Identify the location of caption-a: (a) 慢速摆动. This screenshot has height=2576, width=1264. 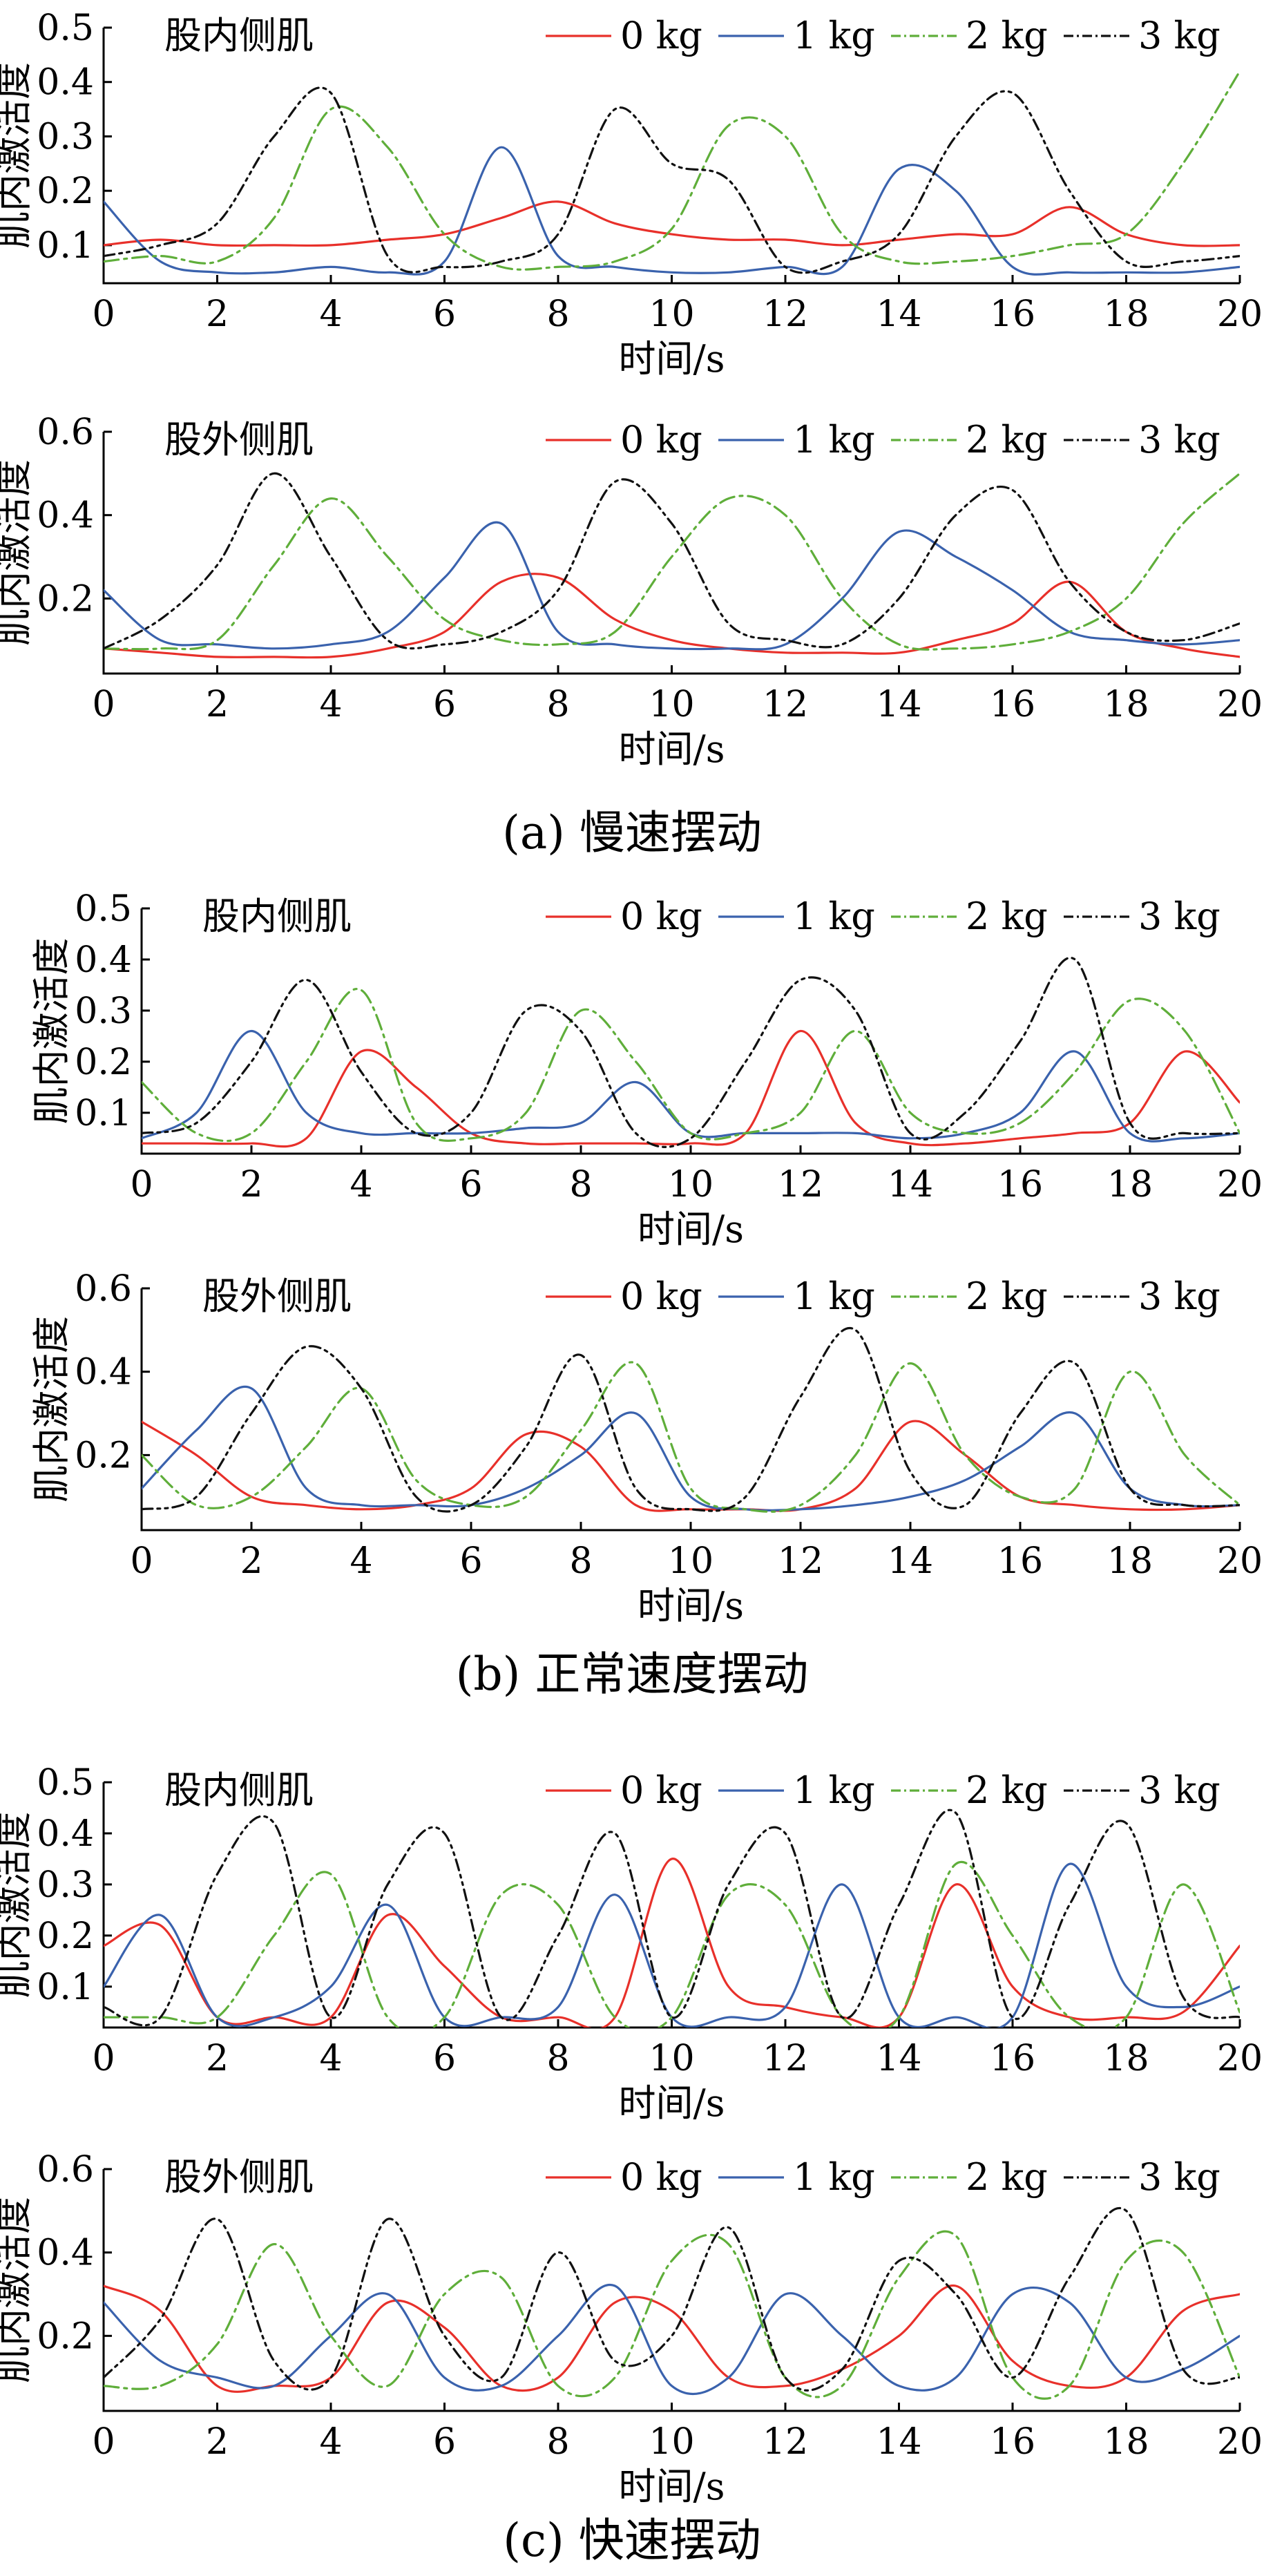
(632, 832).